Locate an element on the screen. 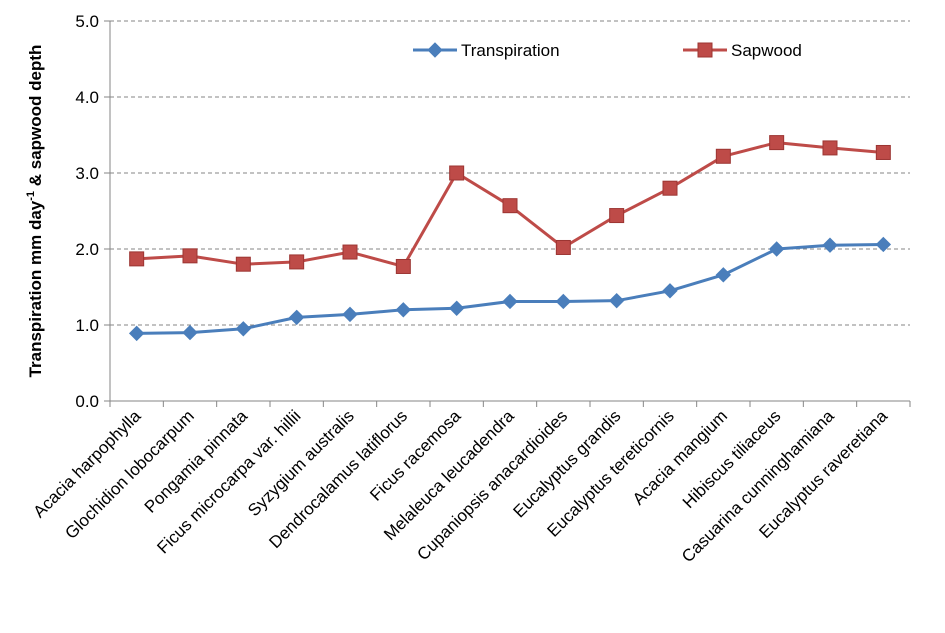 The image size is (945, 633). y-tick-labels: 0.0 1.0 2.0 3.0 4.0 5.0 is located at coordinates (92, 211).